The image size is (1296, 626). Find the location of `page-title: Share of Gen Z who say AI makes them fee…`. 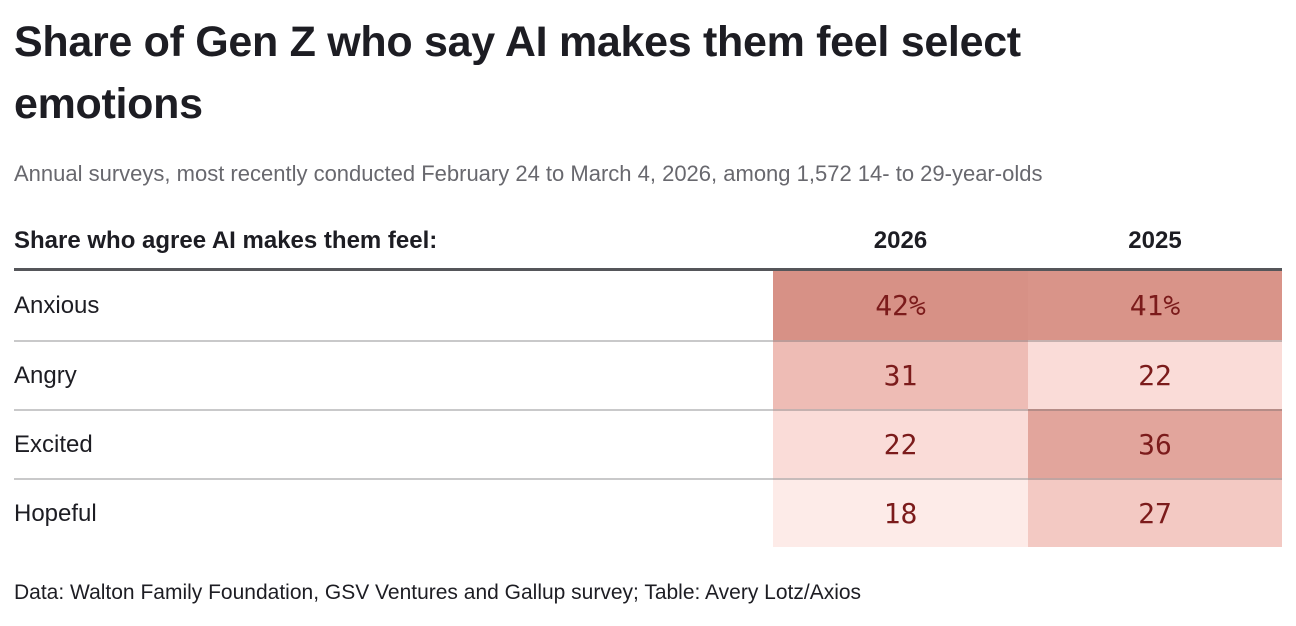

page-title: Share of Gen Z who say AI makes them fee… is located at coordinates (517, 73).